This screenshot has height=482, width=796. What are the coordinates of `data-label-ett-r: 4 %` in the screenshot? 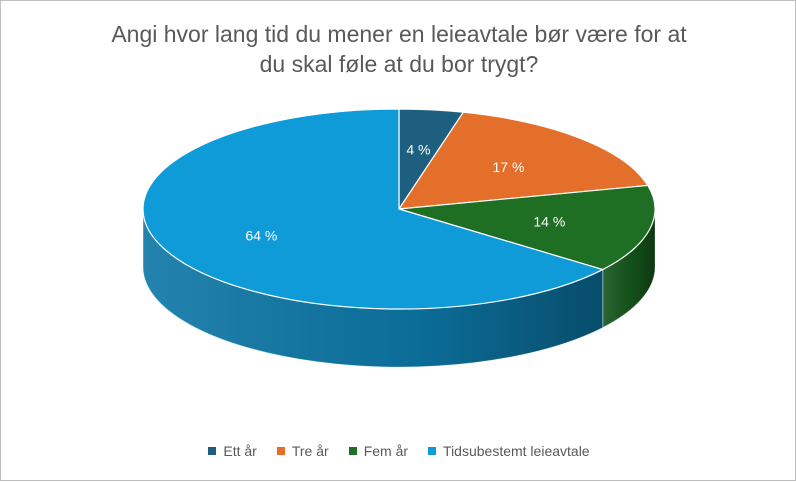 It's located at (418, 149).